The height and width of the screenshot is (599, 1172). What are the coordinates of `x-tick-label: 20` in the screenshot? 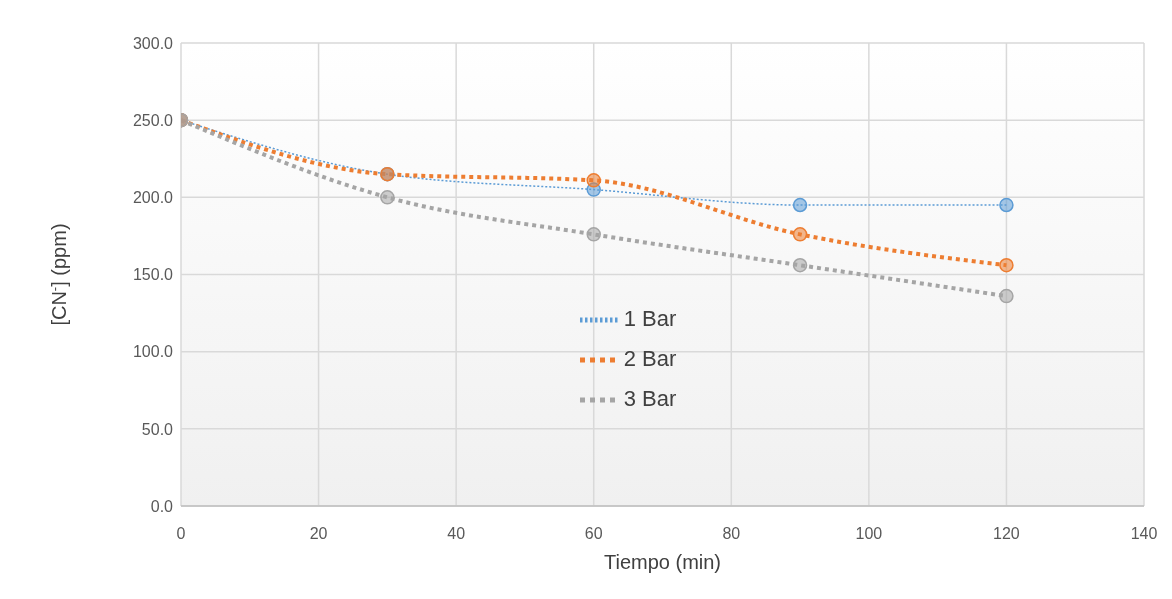 It's located at (318, 534).